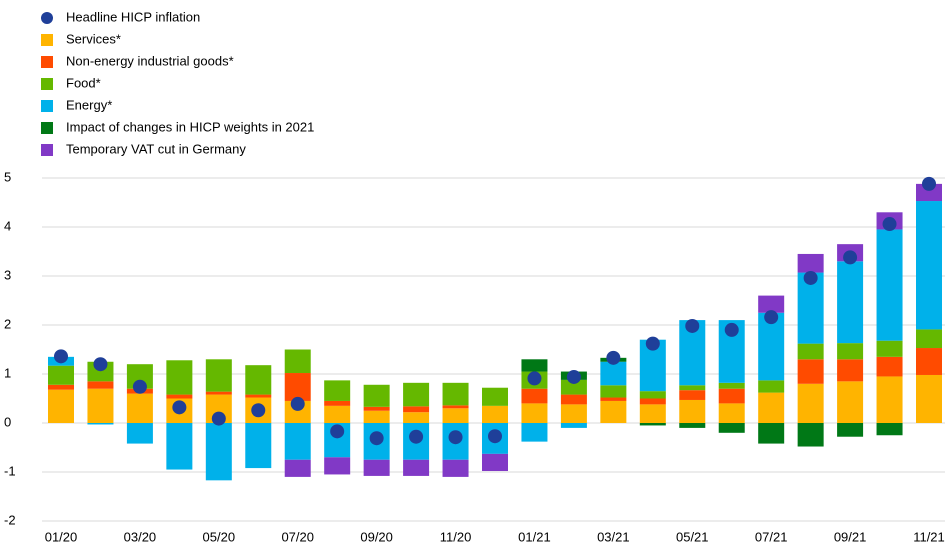 The height and width of the screenshot is (549, 949). What do you see at coordinates (692, 536) in the screenshot?
I see `x-tick-label: 05/21` at bounding box center [692, 536].